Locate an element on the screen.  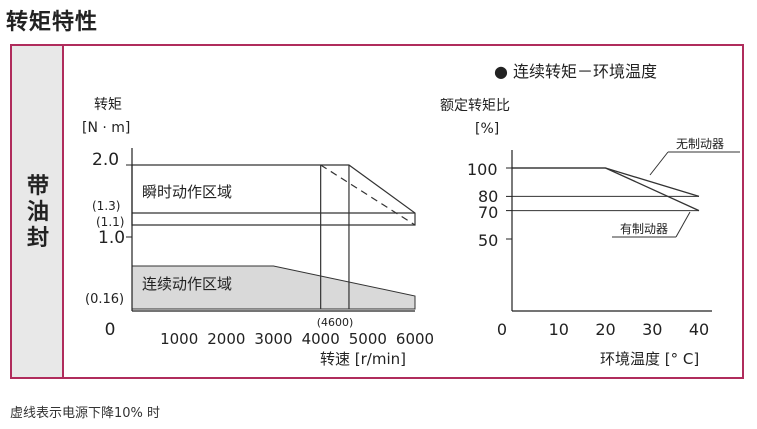
ratio-ytick-1: 80 is located at coordinates (488, 196).